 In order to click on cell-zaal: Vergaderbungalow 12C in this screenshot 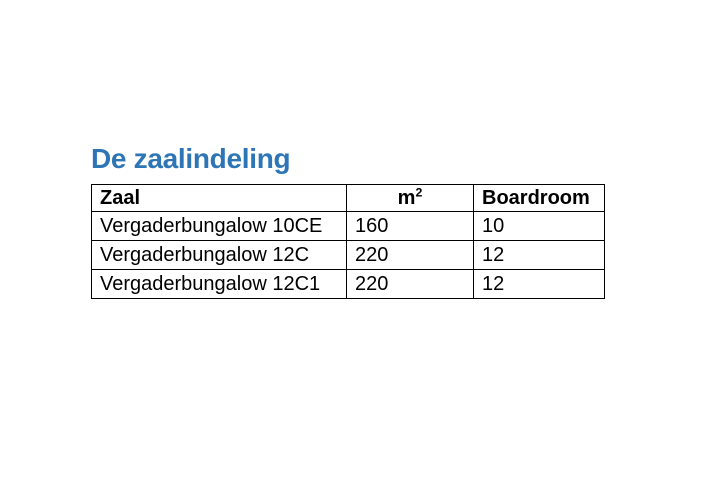, I will do `click(219, 255)`.